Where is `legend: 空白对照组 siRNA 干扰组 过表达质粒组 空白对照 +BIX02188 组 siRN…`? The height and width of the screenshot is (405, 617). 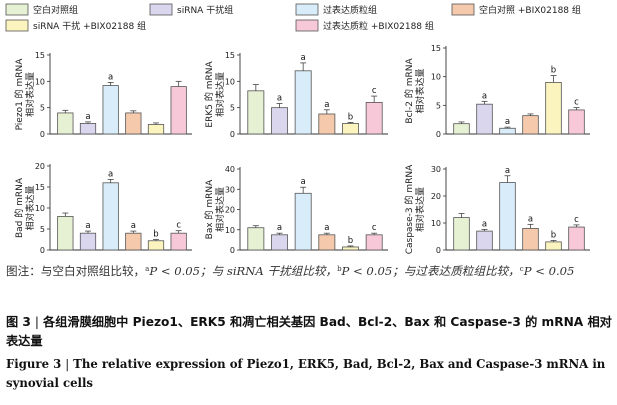 legend: 空白对照组 siRNA 干扰组 过表达质粒组 空白对照 +BIX02188 组 siRN… is located at coordinates (293, 17).